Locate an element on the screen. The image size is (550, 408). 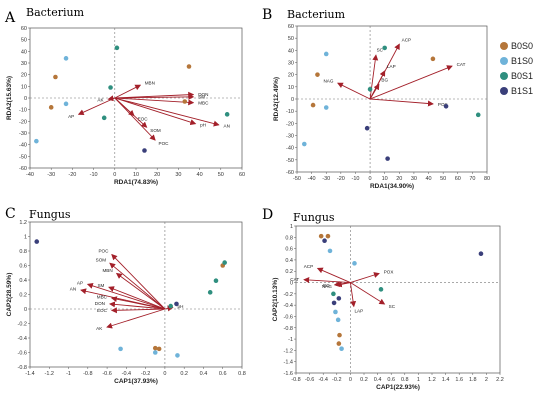
plot-frame is located at coordinates (398, 299).